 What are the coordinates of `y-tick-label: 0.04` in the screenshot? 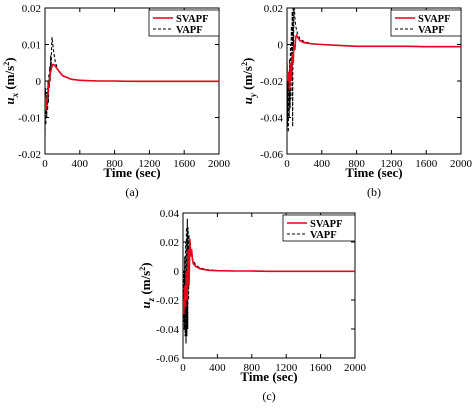 It's located at (170, 214).